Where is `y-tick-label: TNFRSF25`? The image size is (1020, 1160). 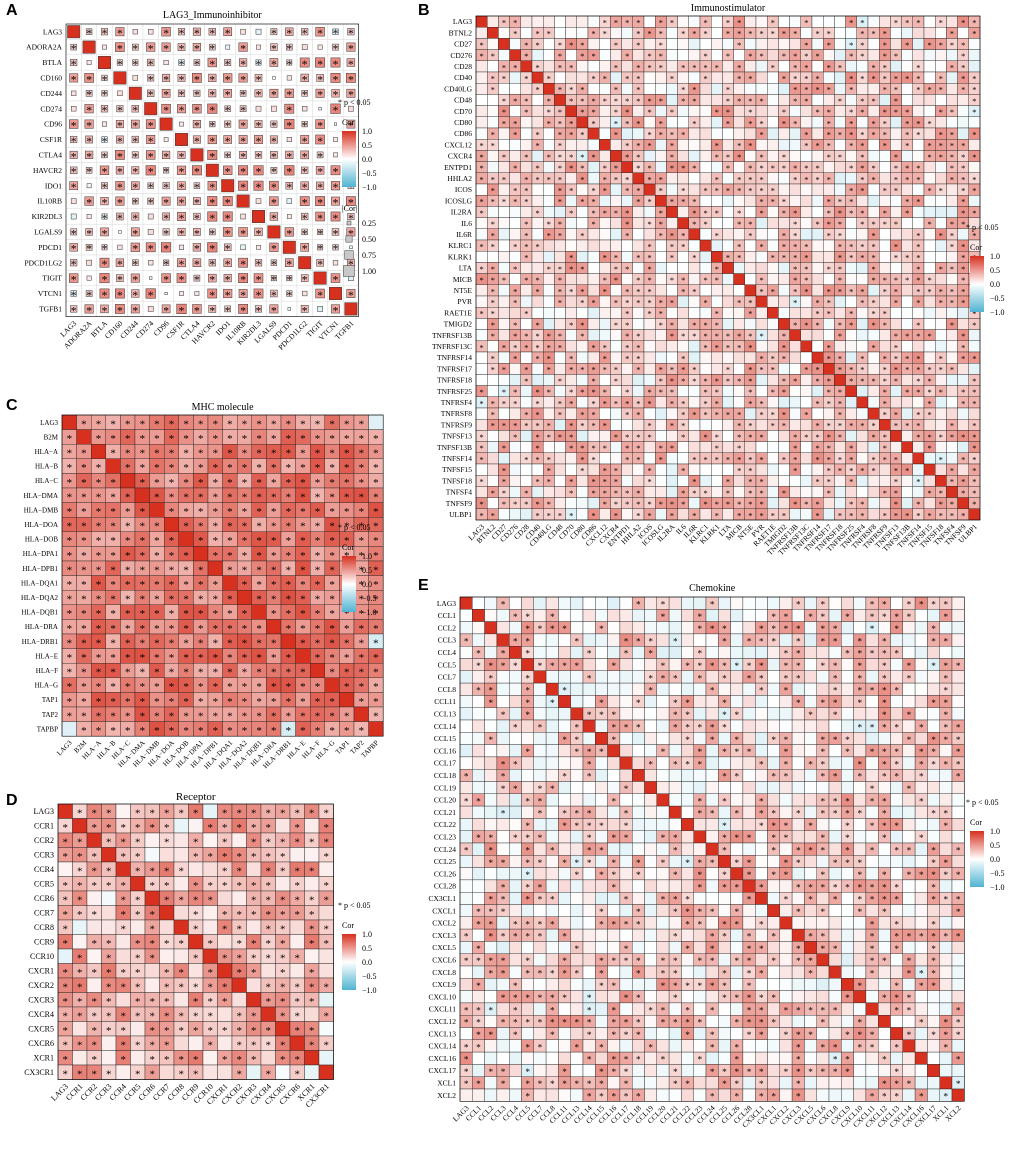
y-tick-label: TNFRSF25 is located at coordinates (454, 391).